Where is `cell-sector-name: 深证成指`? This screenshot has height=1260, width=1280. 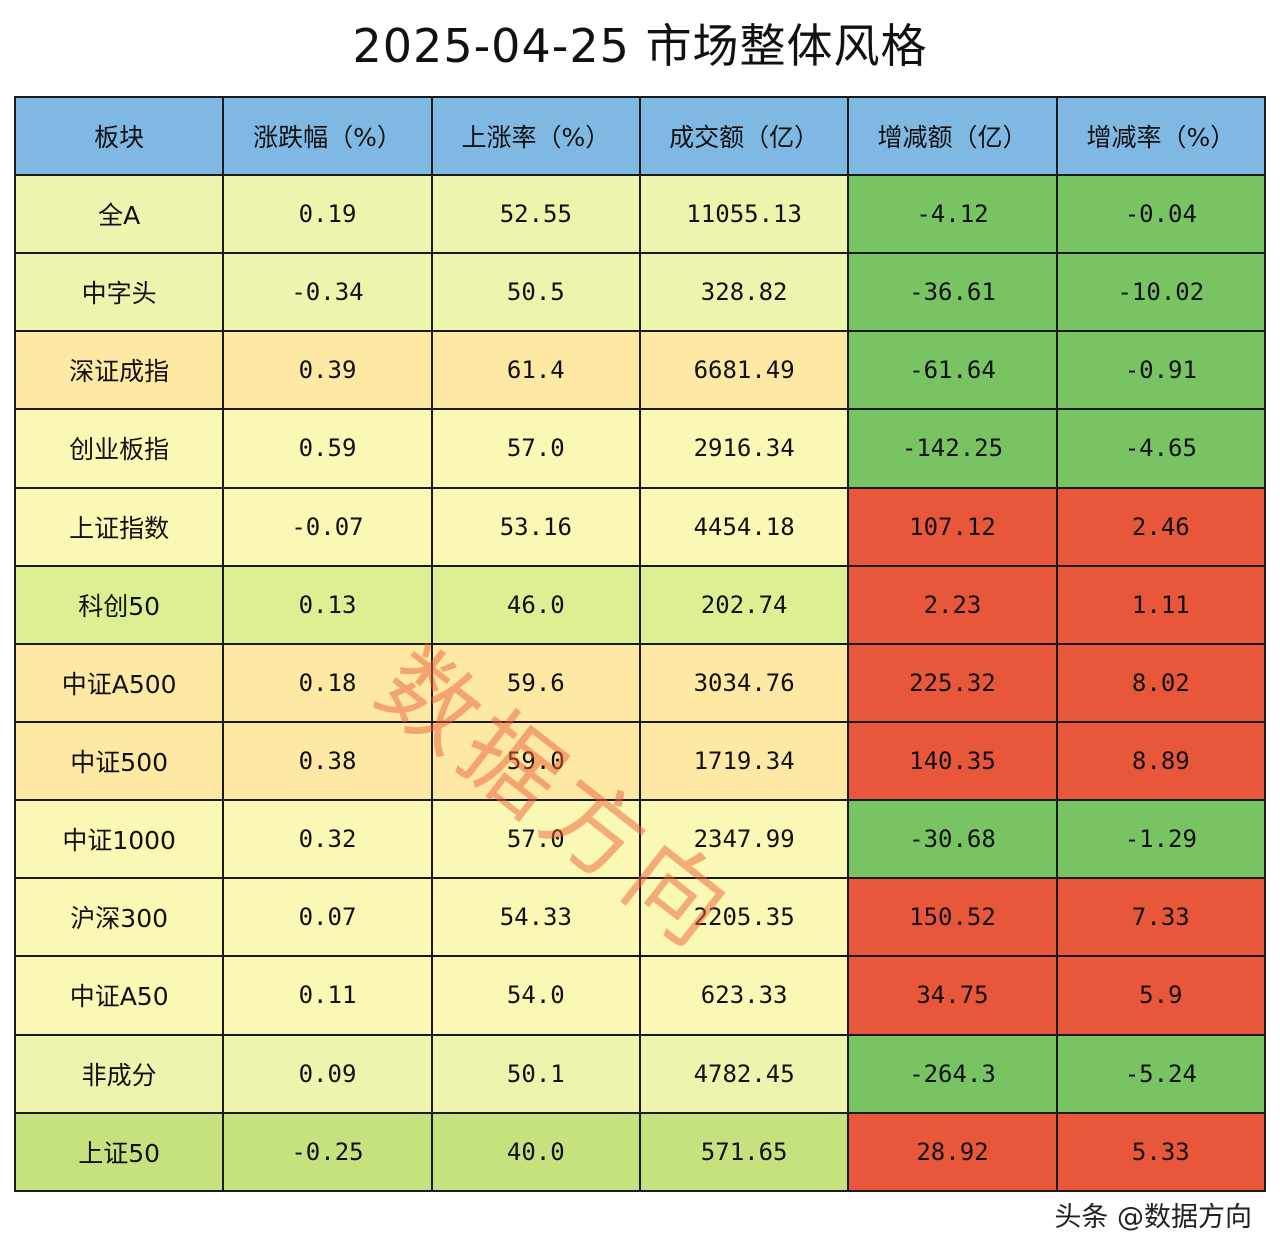
cell-sector-name: 深证成指 is located at coordinates (119, 370).